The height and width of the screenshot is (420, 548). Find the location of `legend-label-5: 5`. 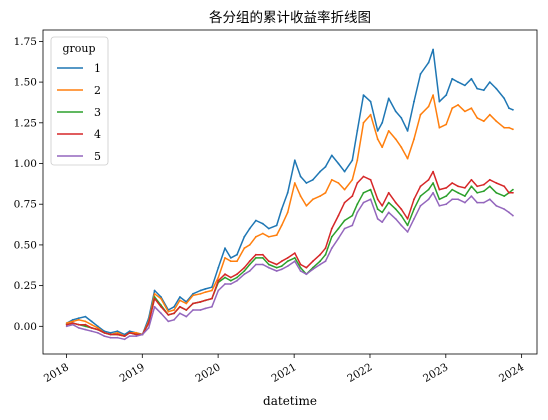

legend-label-5: 5 is located at coordinates (97, 156).